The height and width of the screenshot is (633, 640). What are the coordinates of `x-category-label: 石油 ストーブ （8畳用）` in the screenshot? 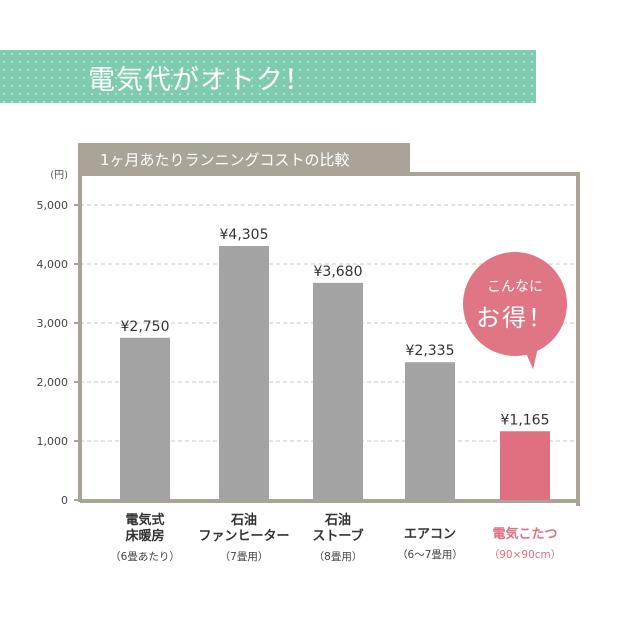 It's located at (338, 539).